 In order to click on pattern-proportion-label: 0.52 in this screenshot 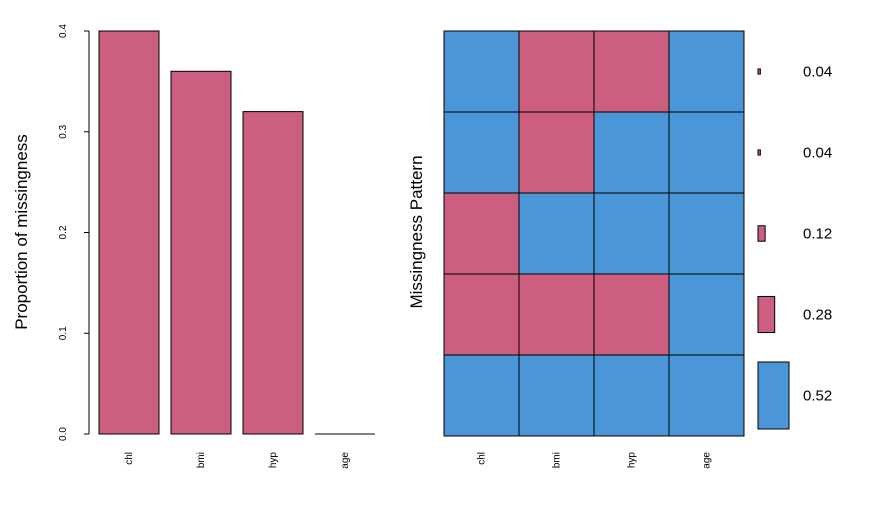, I will do `click(817, 396)`.